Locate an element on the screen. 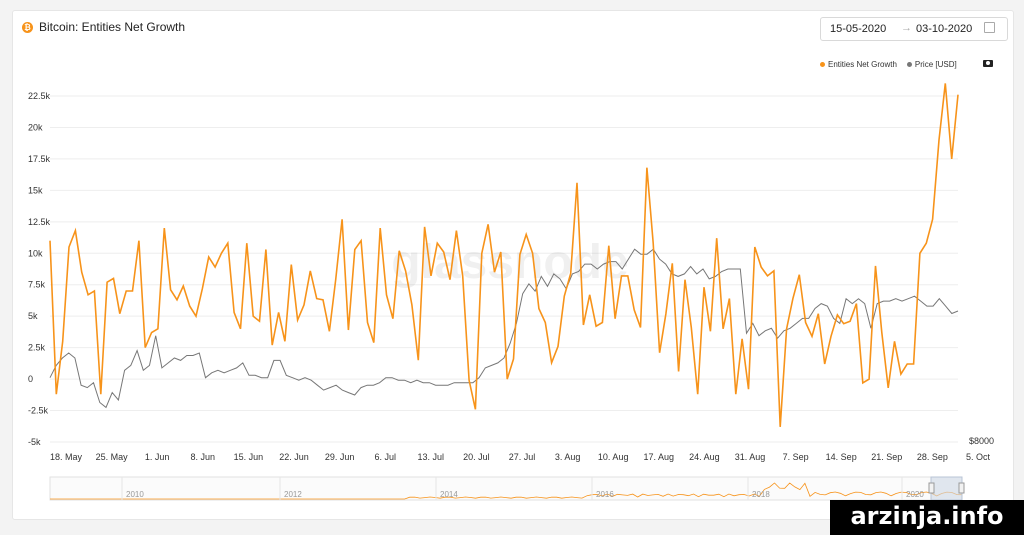 Image resolution: width=1024 pixels, height=535 pixels. range-navigator: 2010 2012 2014 2016 2018 2020 is located at coordinates (507, 488).